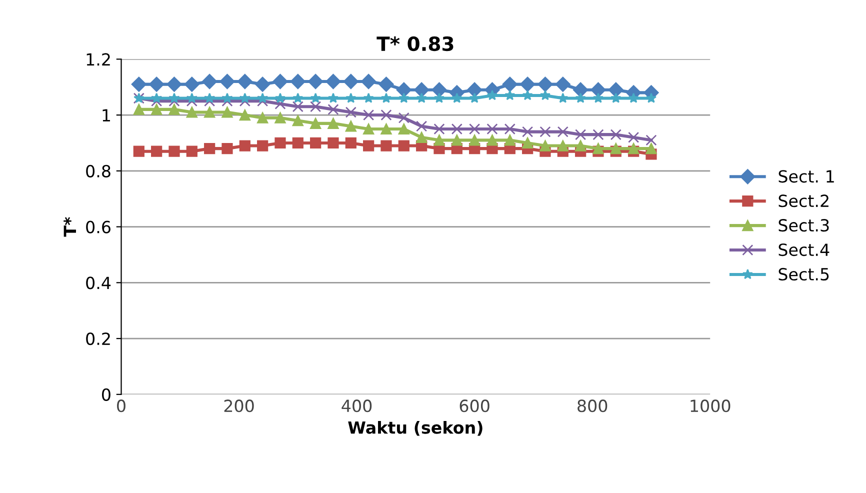 The image size is (866, 493). Describe the element at coordinates (98, 171) in the screenshot. I see `y-tick-label: 0.8` at that location.